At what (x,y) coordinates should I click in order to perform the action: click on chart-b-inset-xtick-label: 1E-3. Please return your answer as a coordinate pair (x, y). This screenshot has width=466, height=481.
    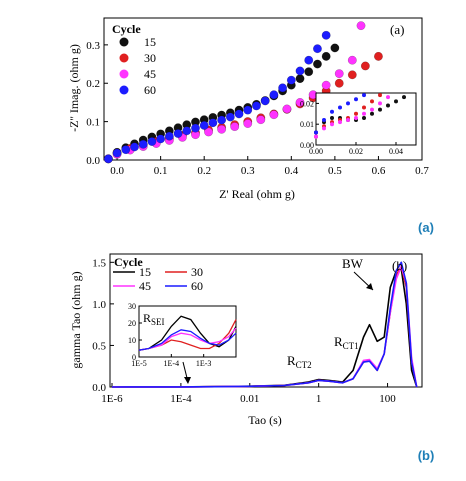
    Looking at the image, I should click on (204, 363).